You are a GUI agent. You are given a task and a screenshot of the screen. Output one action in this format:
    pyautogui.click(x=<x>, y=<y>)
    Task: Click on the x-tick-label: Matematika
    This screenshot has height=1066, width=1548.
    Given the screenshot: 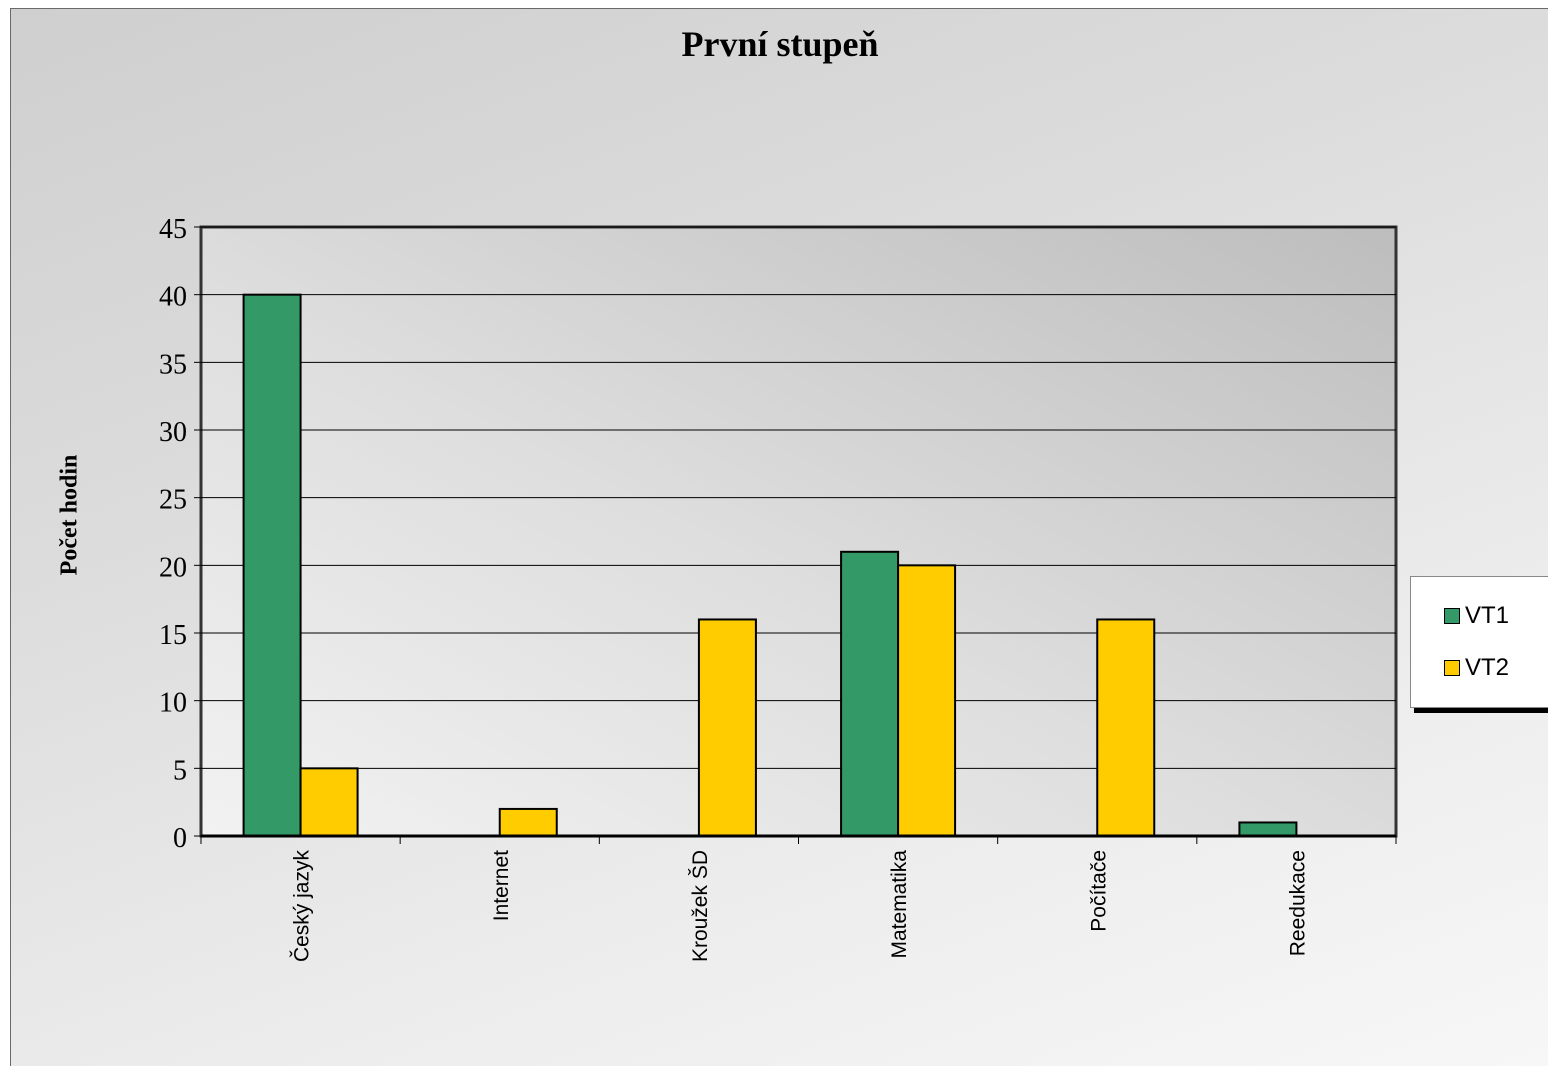 What is the action you would take?
    pyautogui.click(x=899, y=904)
    